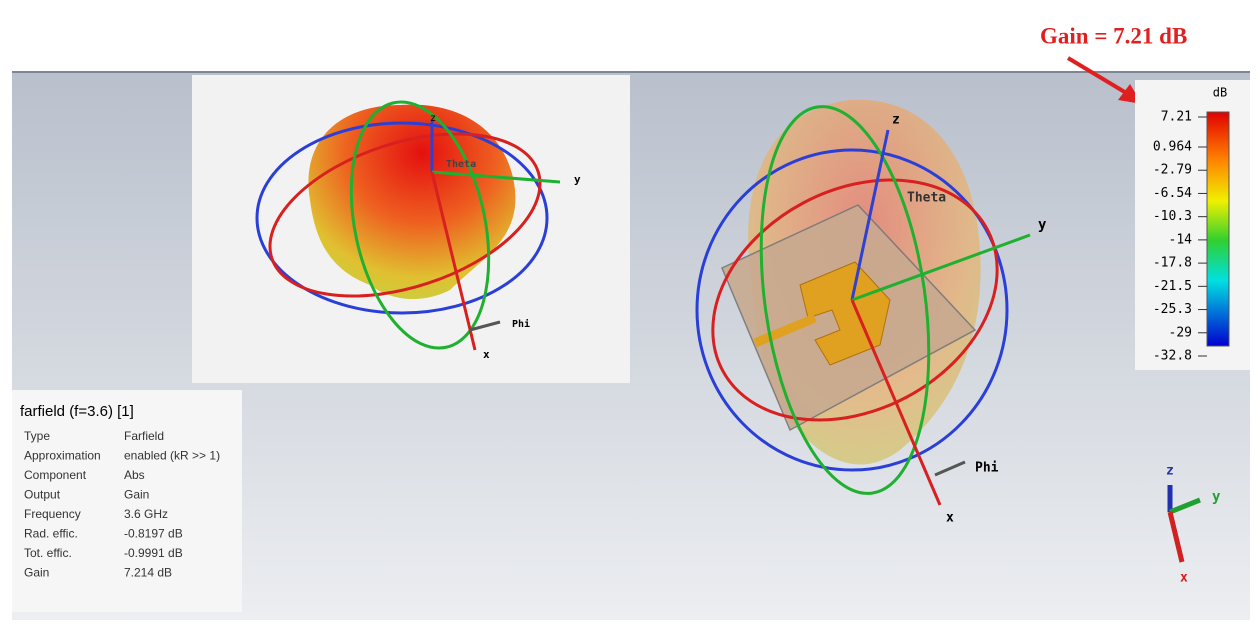 The image size is (1257, 644). Describe the element at coordinates (1113, 35) in the screenshot. I see `annotation: Gain = 7.21 dB` at that location.